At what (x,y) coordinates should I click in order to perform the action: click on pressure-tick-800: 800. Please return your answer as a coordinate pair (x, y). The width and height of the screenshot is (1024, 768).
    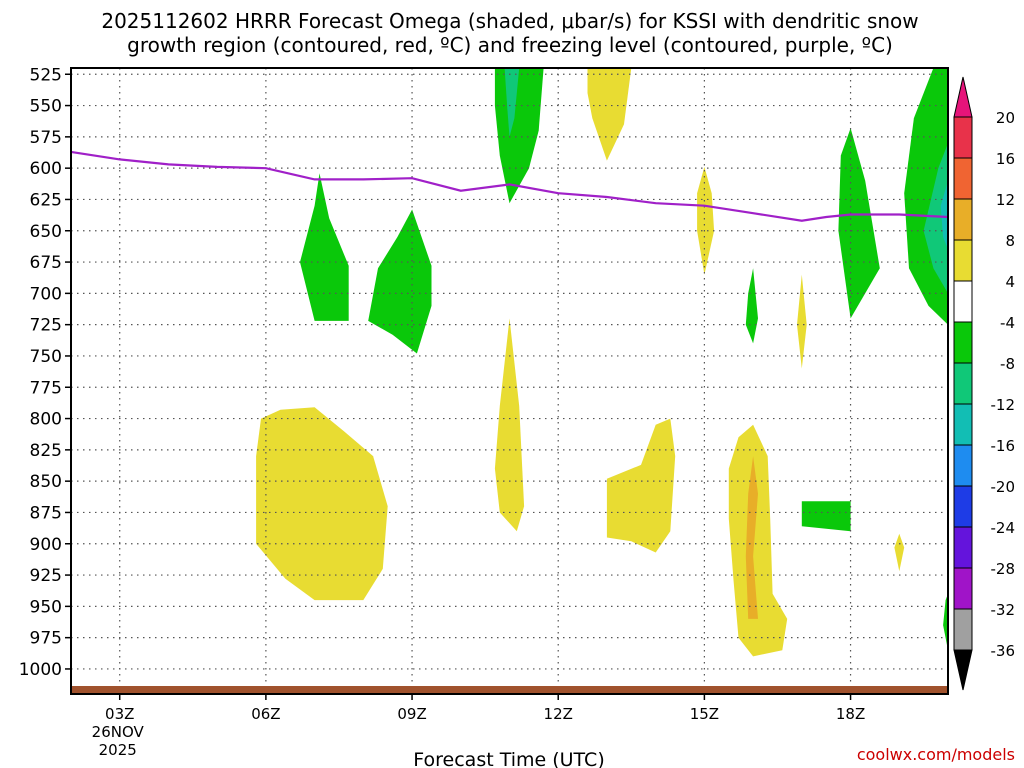
    Looking at the image, I should click on (46, 420).